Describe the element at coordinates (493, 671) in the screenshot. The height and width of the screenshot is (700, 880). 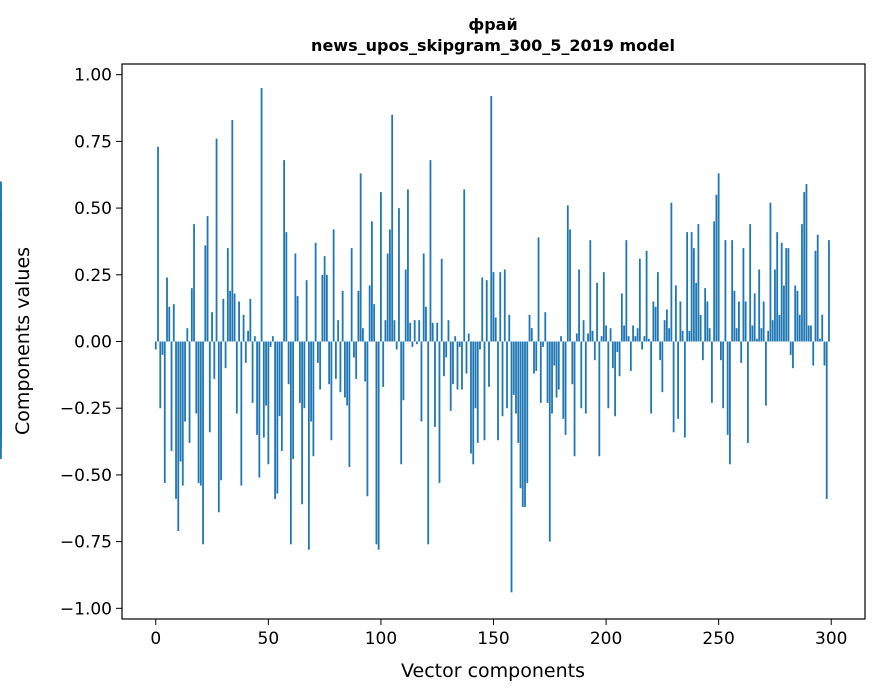
I see `x-axis-label: Vector components` at that location.